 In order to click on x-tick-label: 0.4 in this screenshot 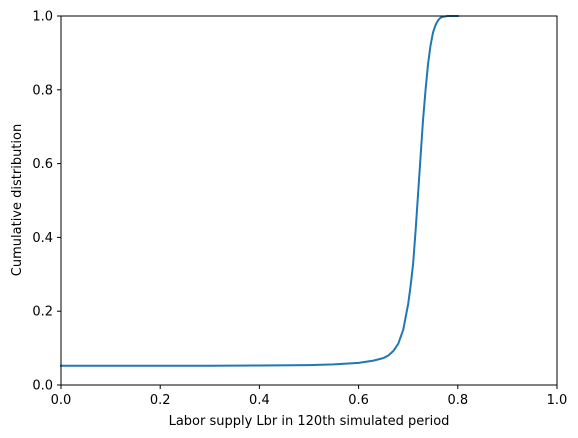, I will do `click(259, 400)`.